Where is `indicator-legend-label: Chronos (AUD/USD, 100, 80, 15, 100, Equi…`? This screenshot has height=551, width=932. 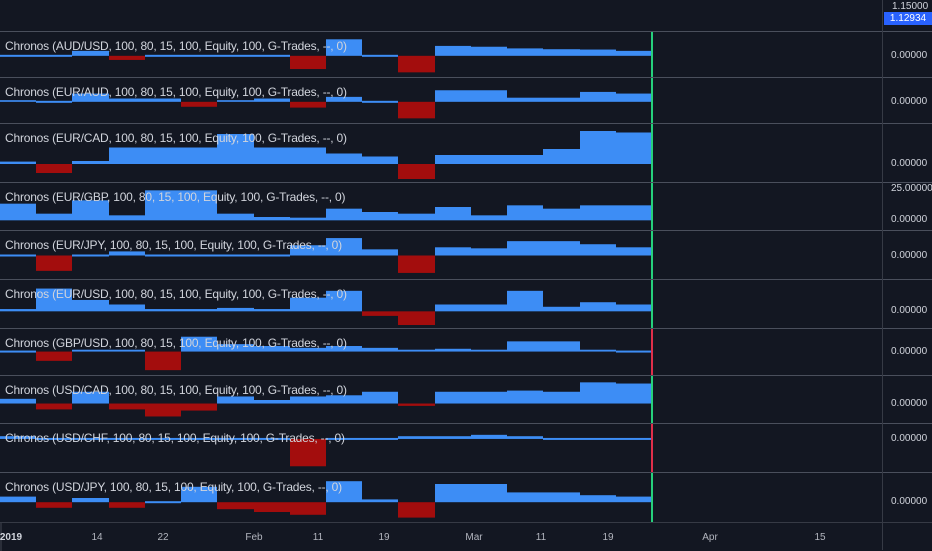
indicator-legend-label: Chronos (AUD/USD, 100, 80, 15, 100, Equi… is located at coordinates (176, 46).